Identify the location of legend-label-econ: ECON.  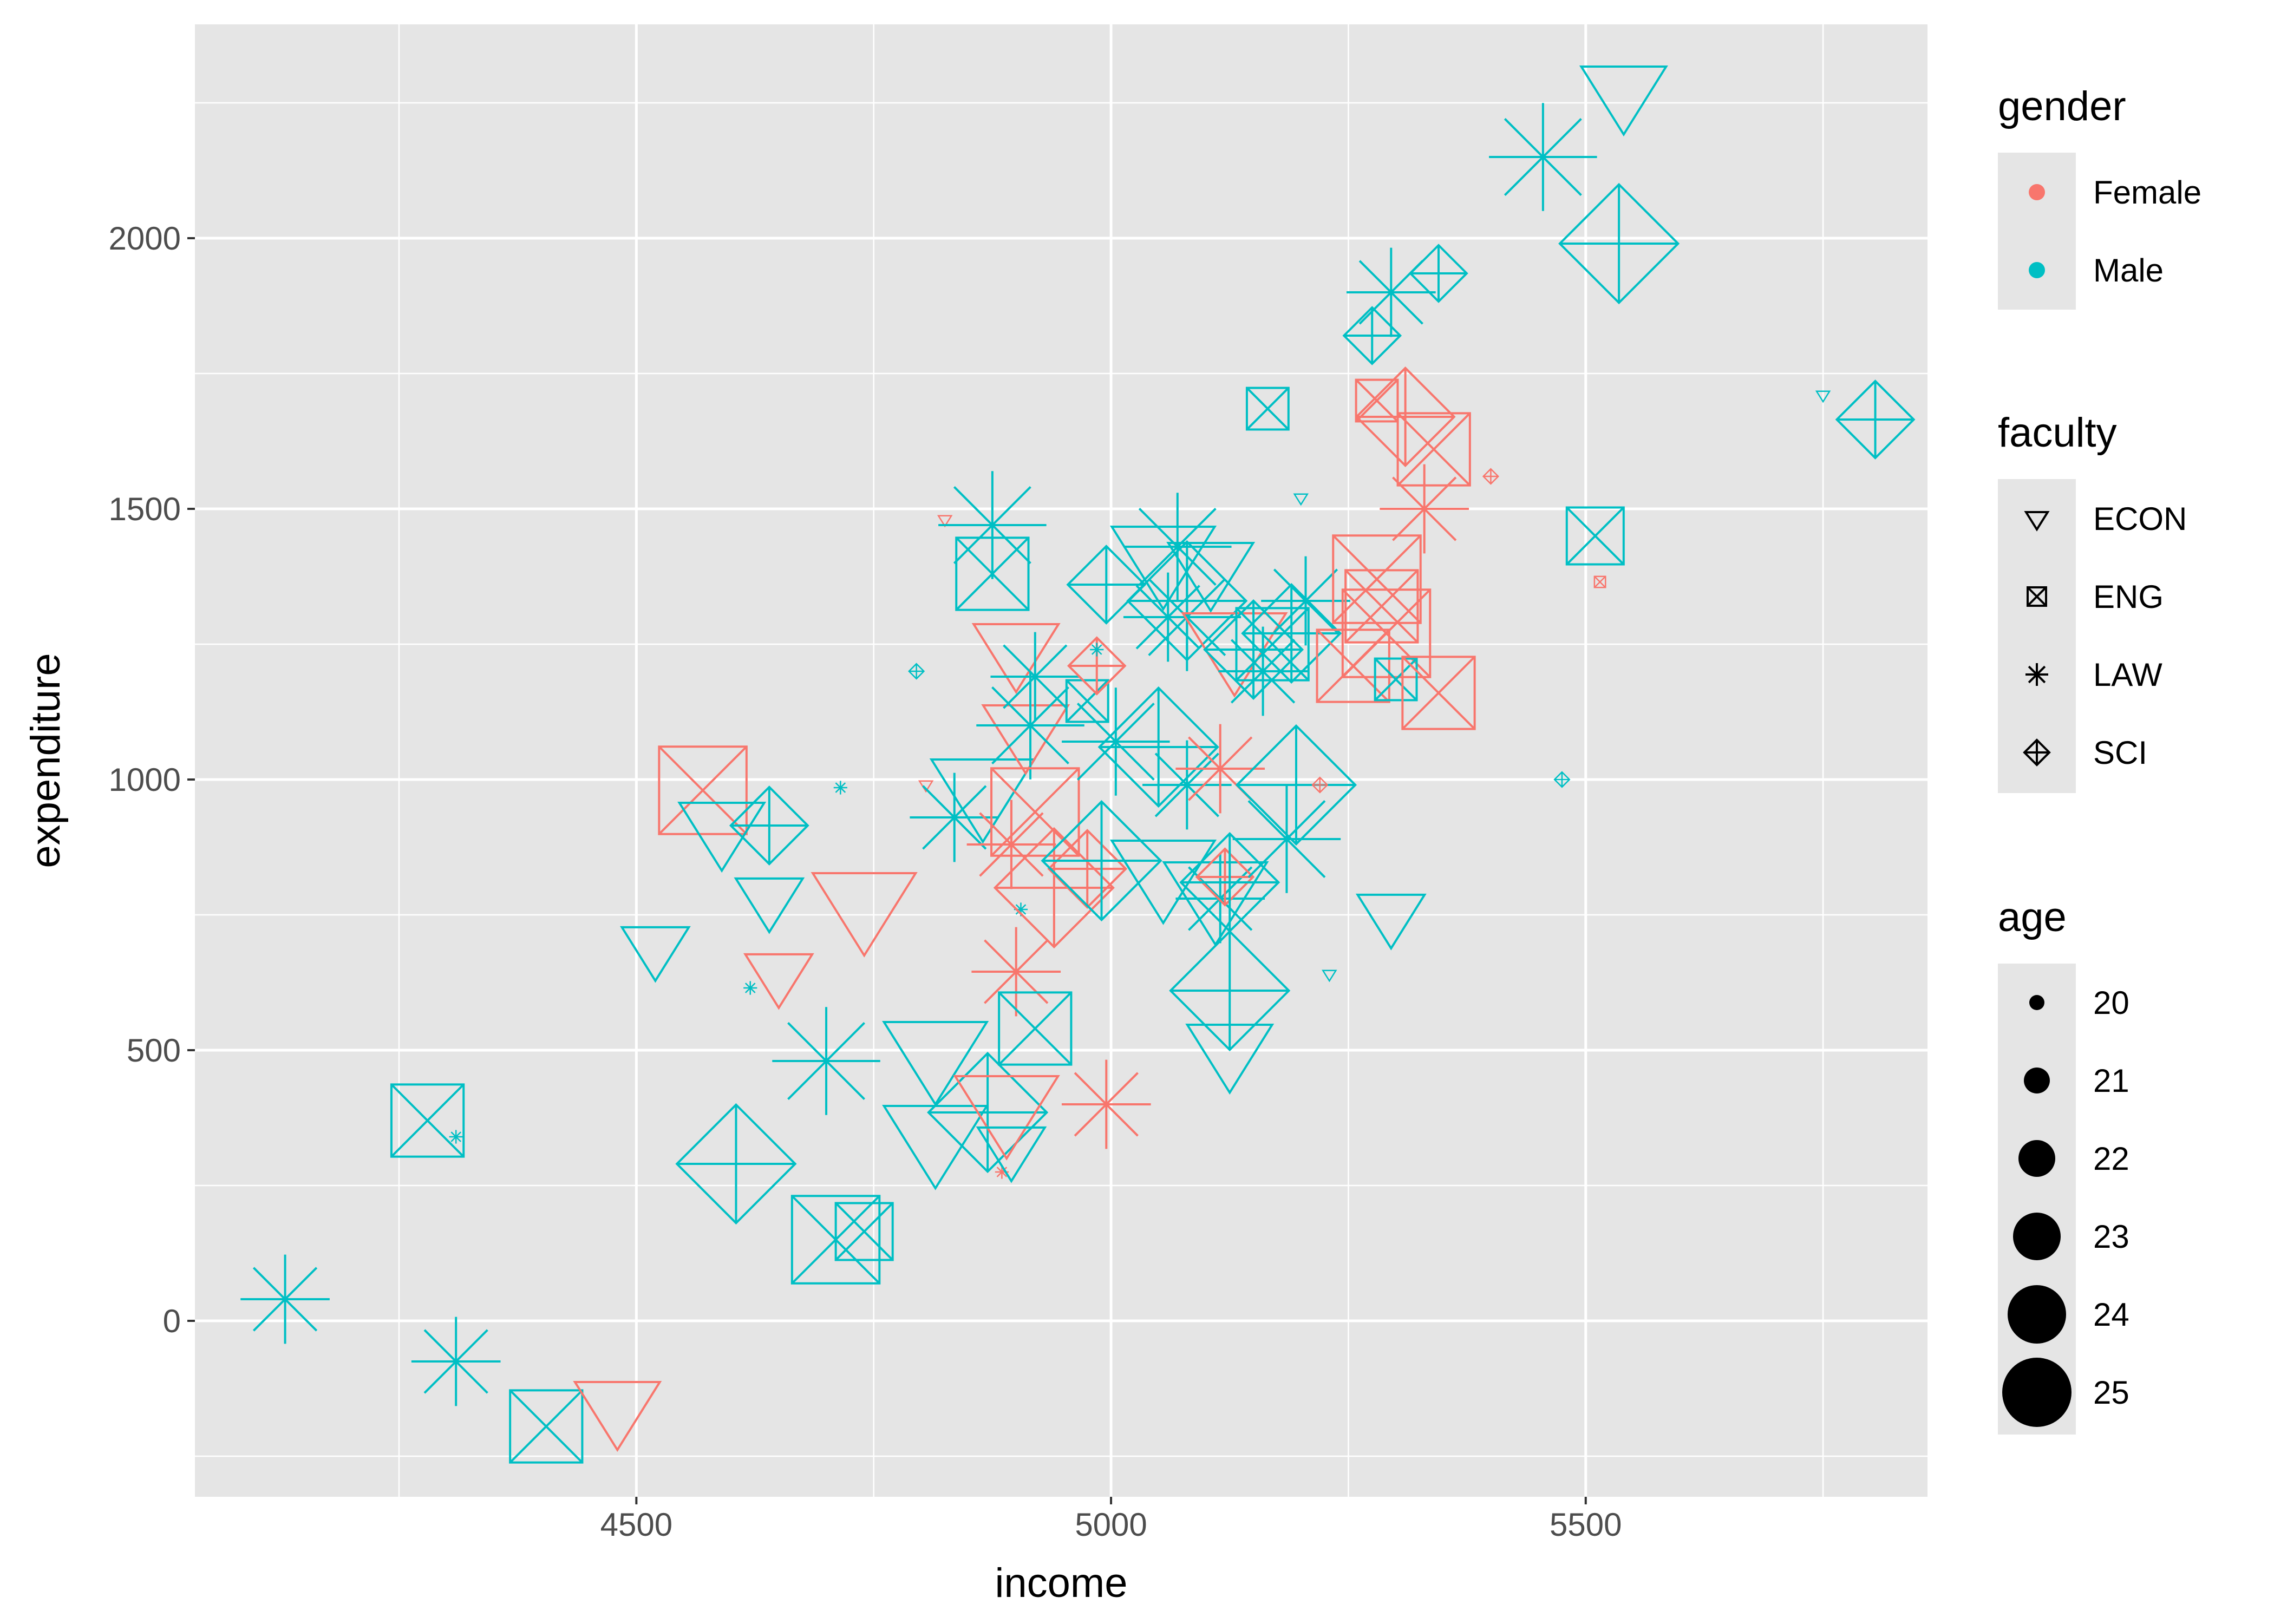
(2140, 519).